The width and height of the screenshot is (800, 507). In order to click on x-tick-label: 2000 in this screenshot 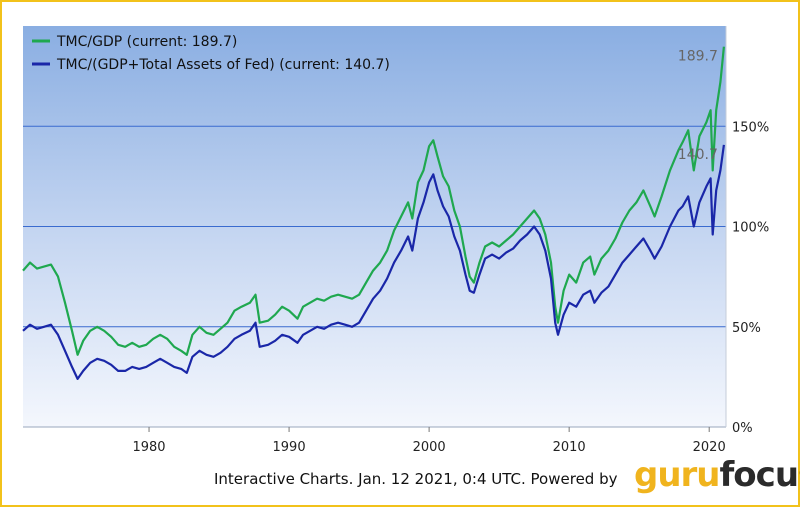, I will do `click(429, 447)`.